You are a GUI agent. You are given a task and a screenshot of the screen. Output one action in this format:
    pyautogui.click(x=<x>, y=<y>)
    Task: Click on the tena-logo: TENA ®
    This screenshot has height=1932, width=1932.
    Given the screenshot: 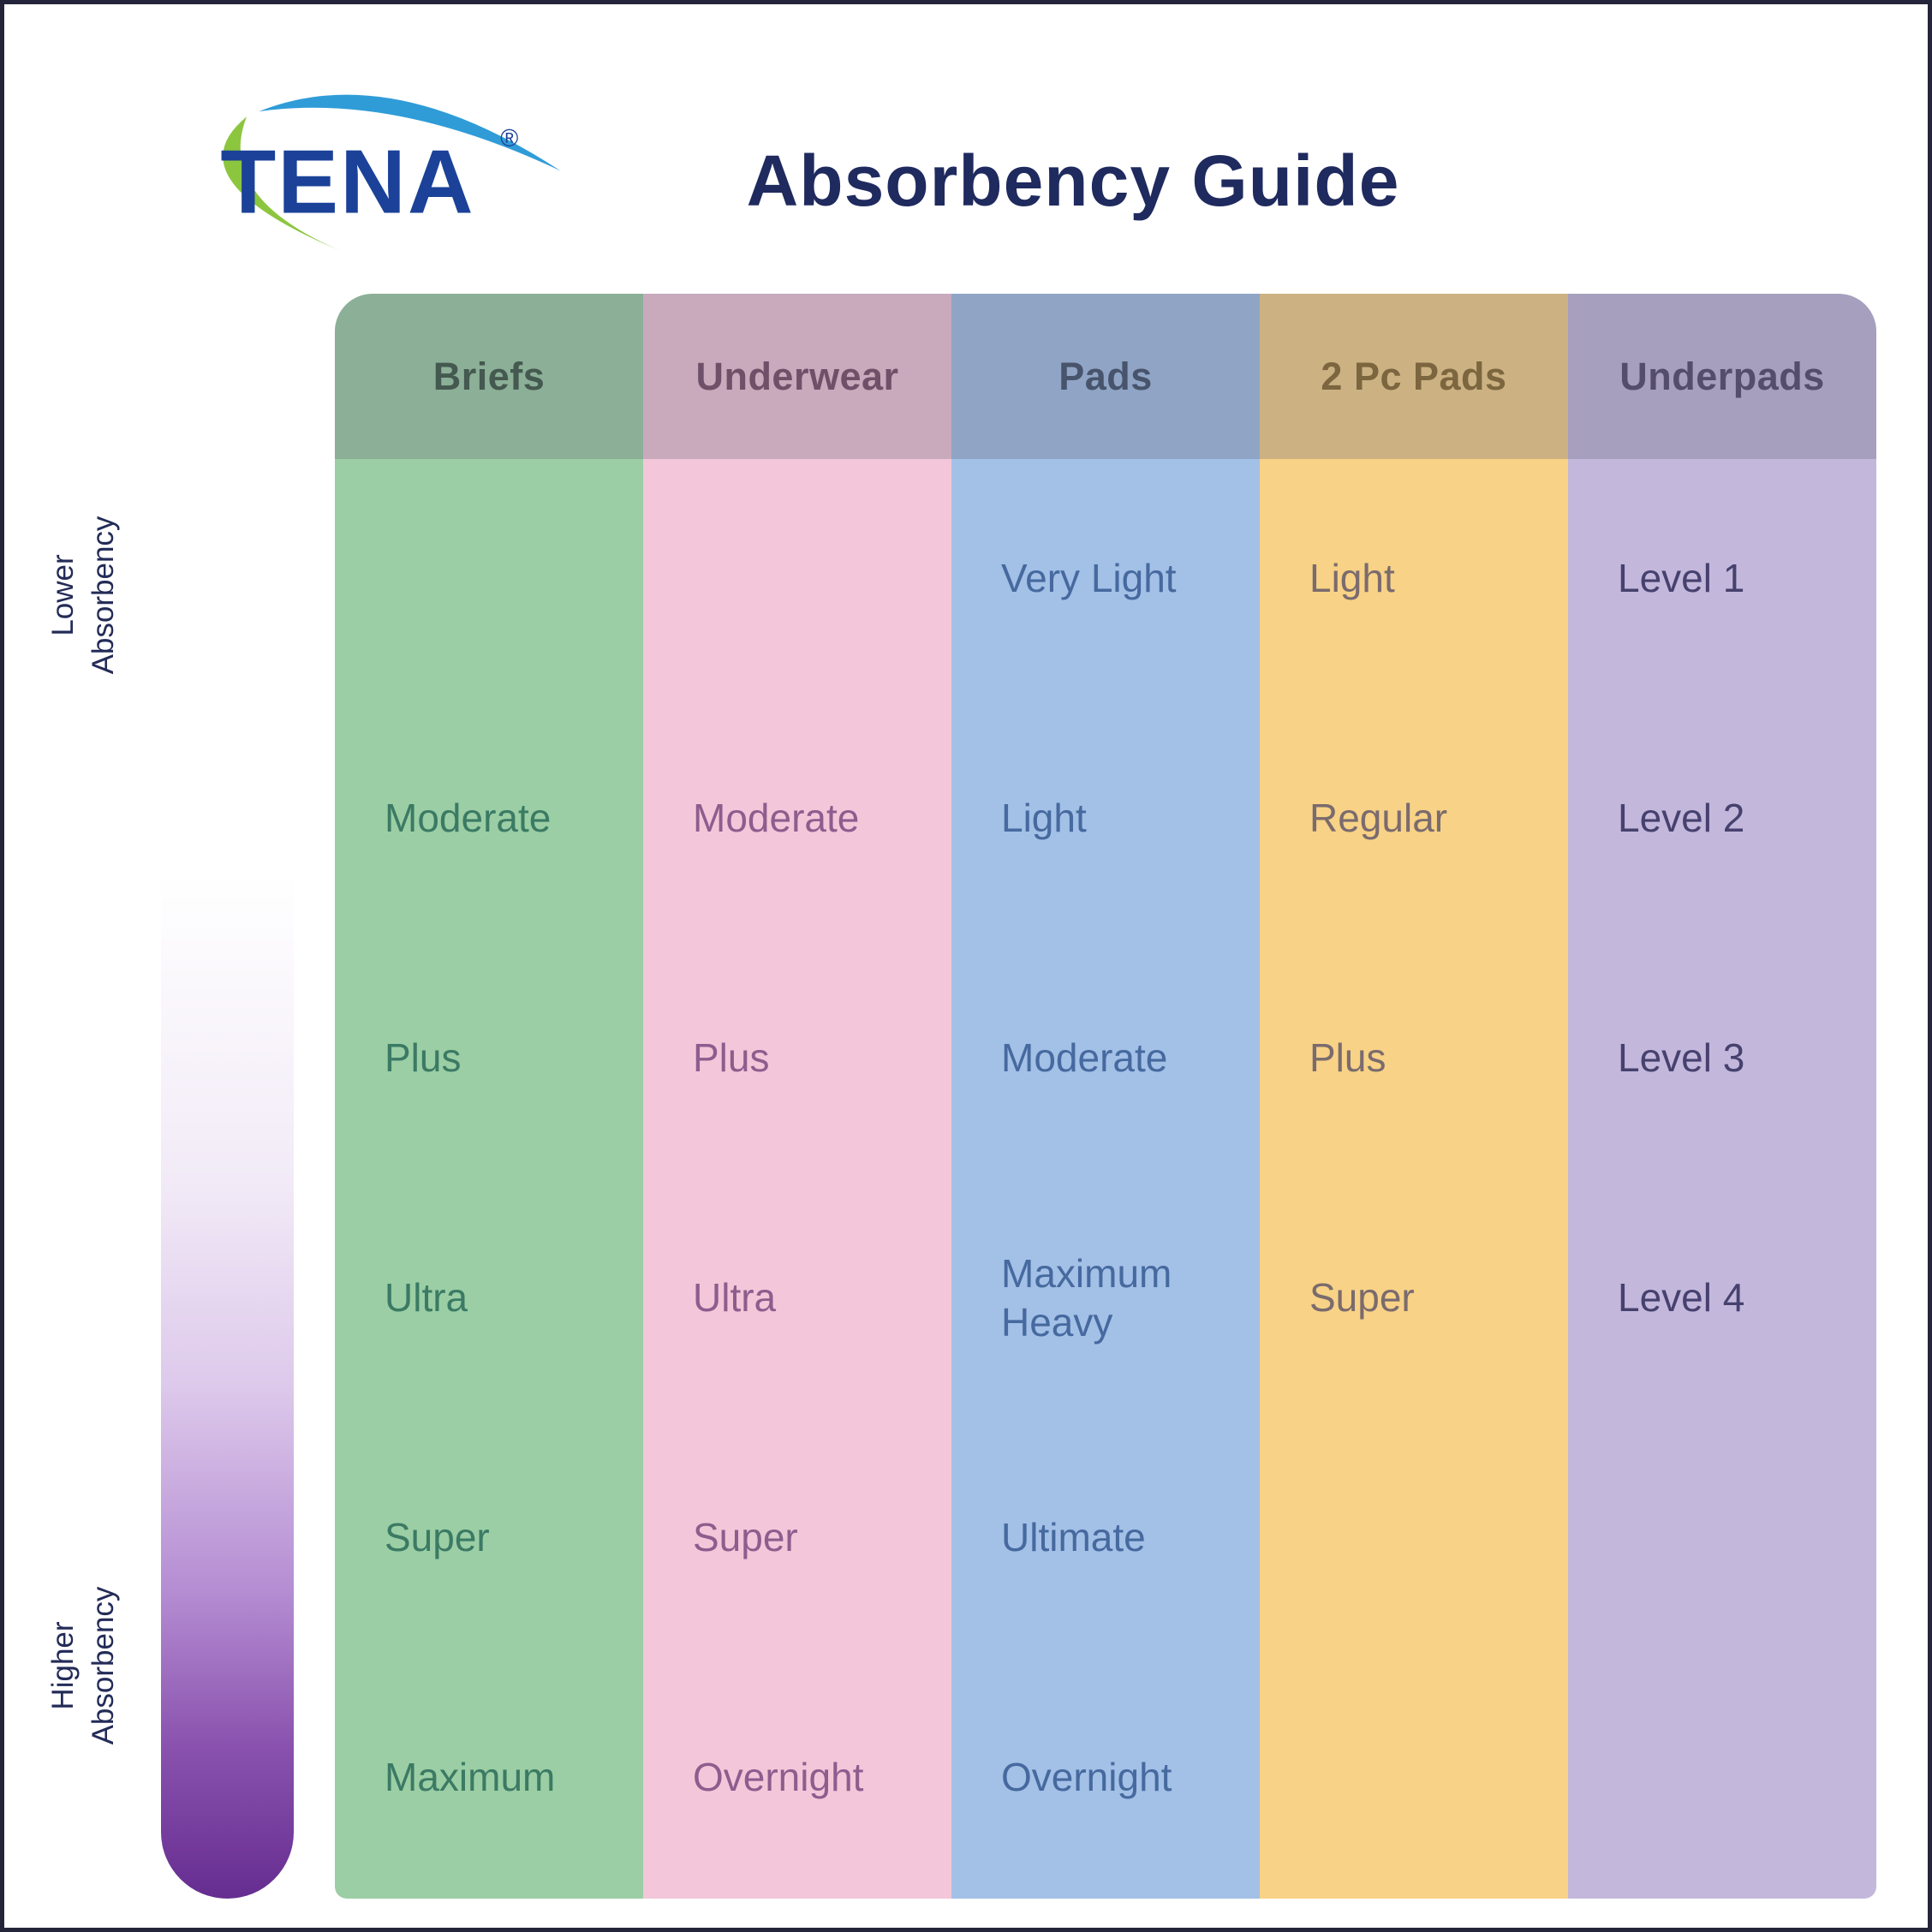 What is the action you would take?
    pyautogui.click(x=390, y=173)
    